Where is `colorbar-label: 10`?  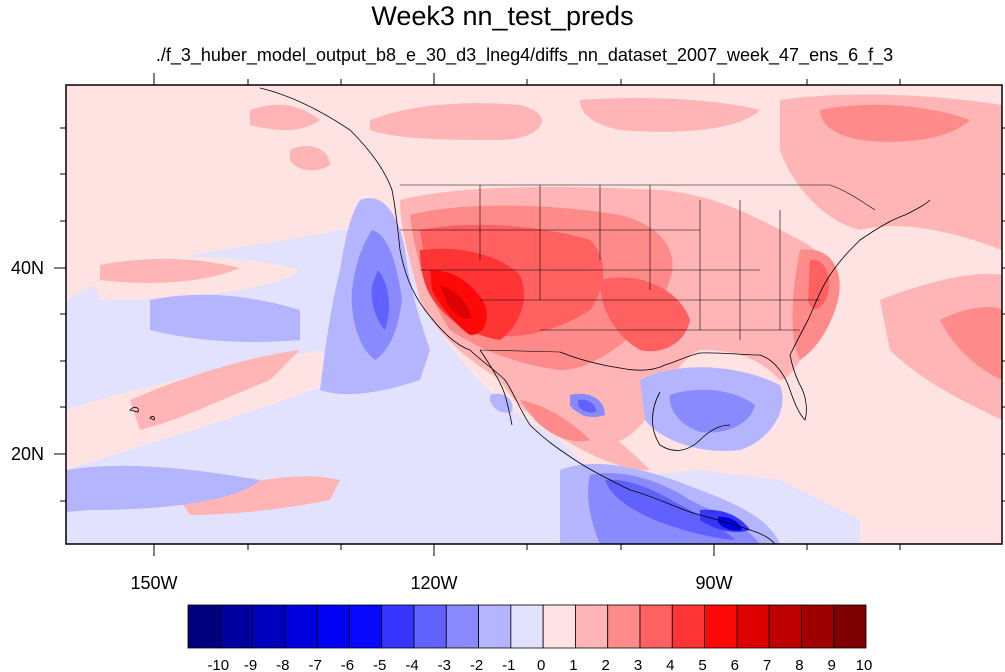 colorbar-label: 10 is located at coordinates (864, 664).